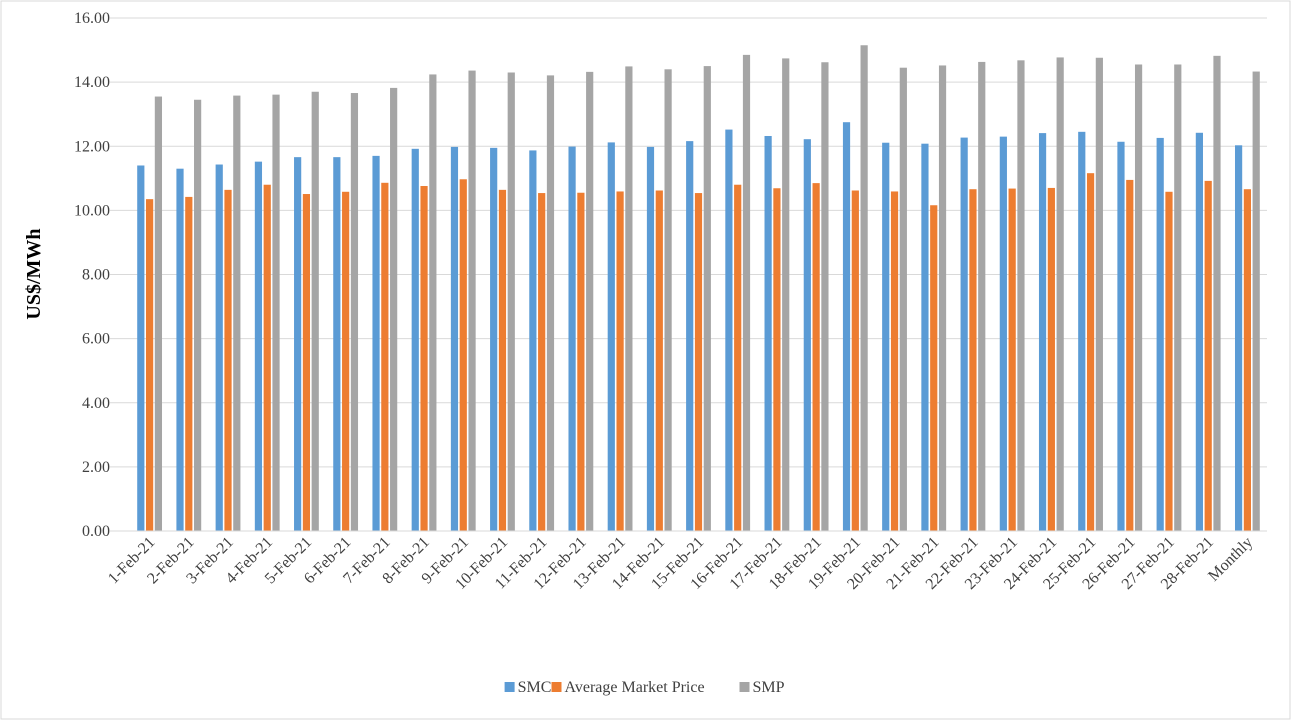 Image resolution: width=1291 pixels, height=720 pixels. Describe the element at coordinates (96, 339) in the screenshot. I see `y-tick-label: 6.00` at that location.